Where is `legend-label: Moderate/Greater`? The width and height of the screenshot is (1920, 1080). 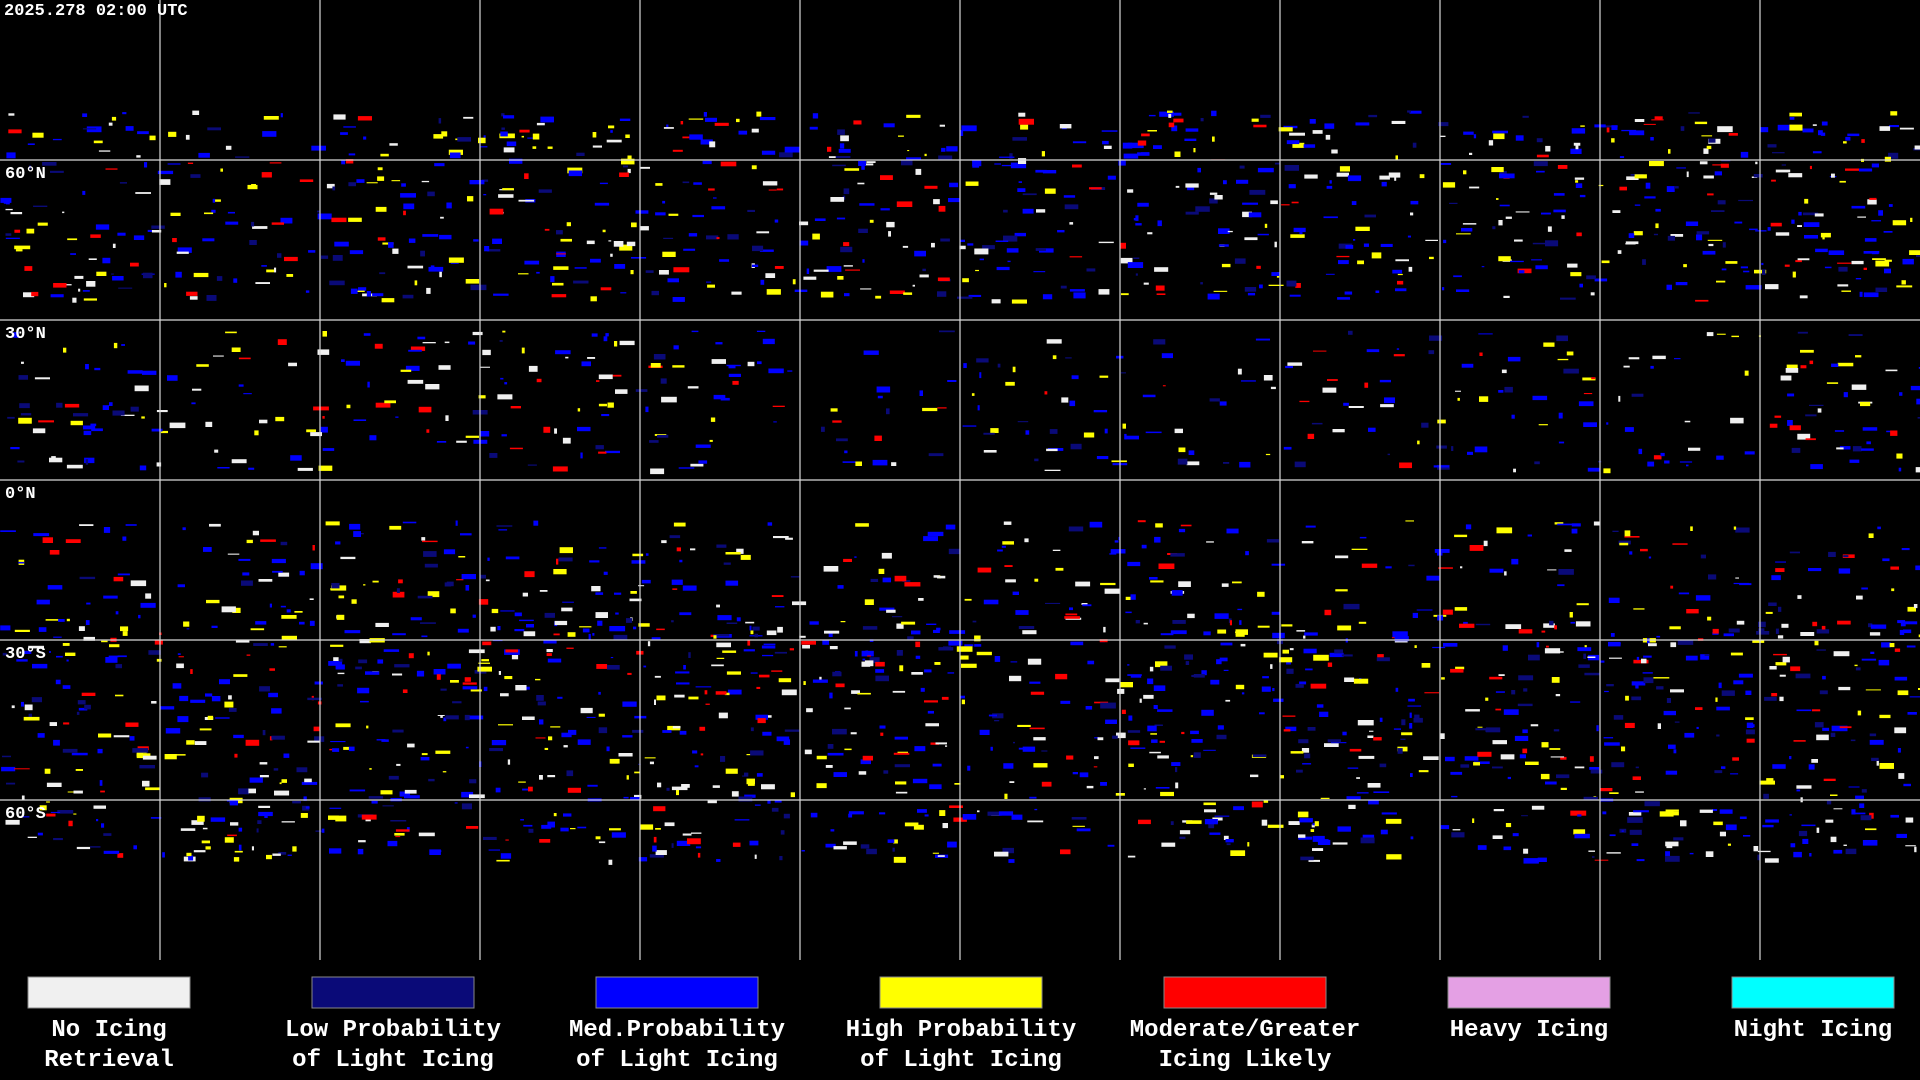
legend-label: Moderate/Greater is located at coordinates (1245, 1030).